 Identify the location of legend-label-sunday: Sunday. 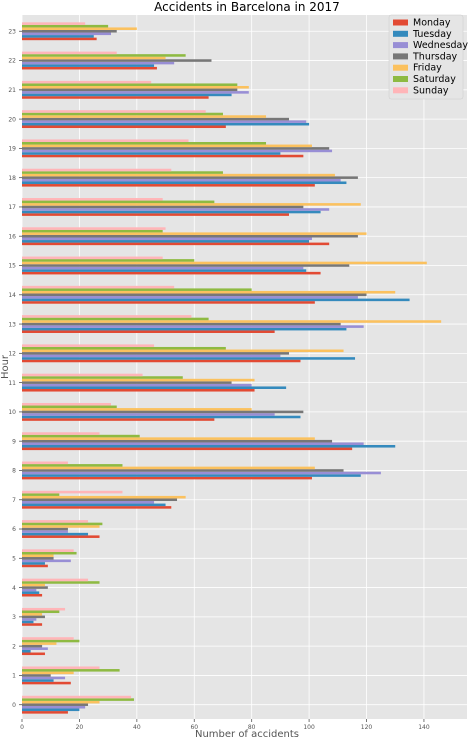
(431, 90).